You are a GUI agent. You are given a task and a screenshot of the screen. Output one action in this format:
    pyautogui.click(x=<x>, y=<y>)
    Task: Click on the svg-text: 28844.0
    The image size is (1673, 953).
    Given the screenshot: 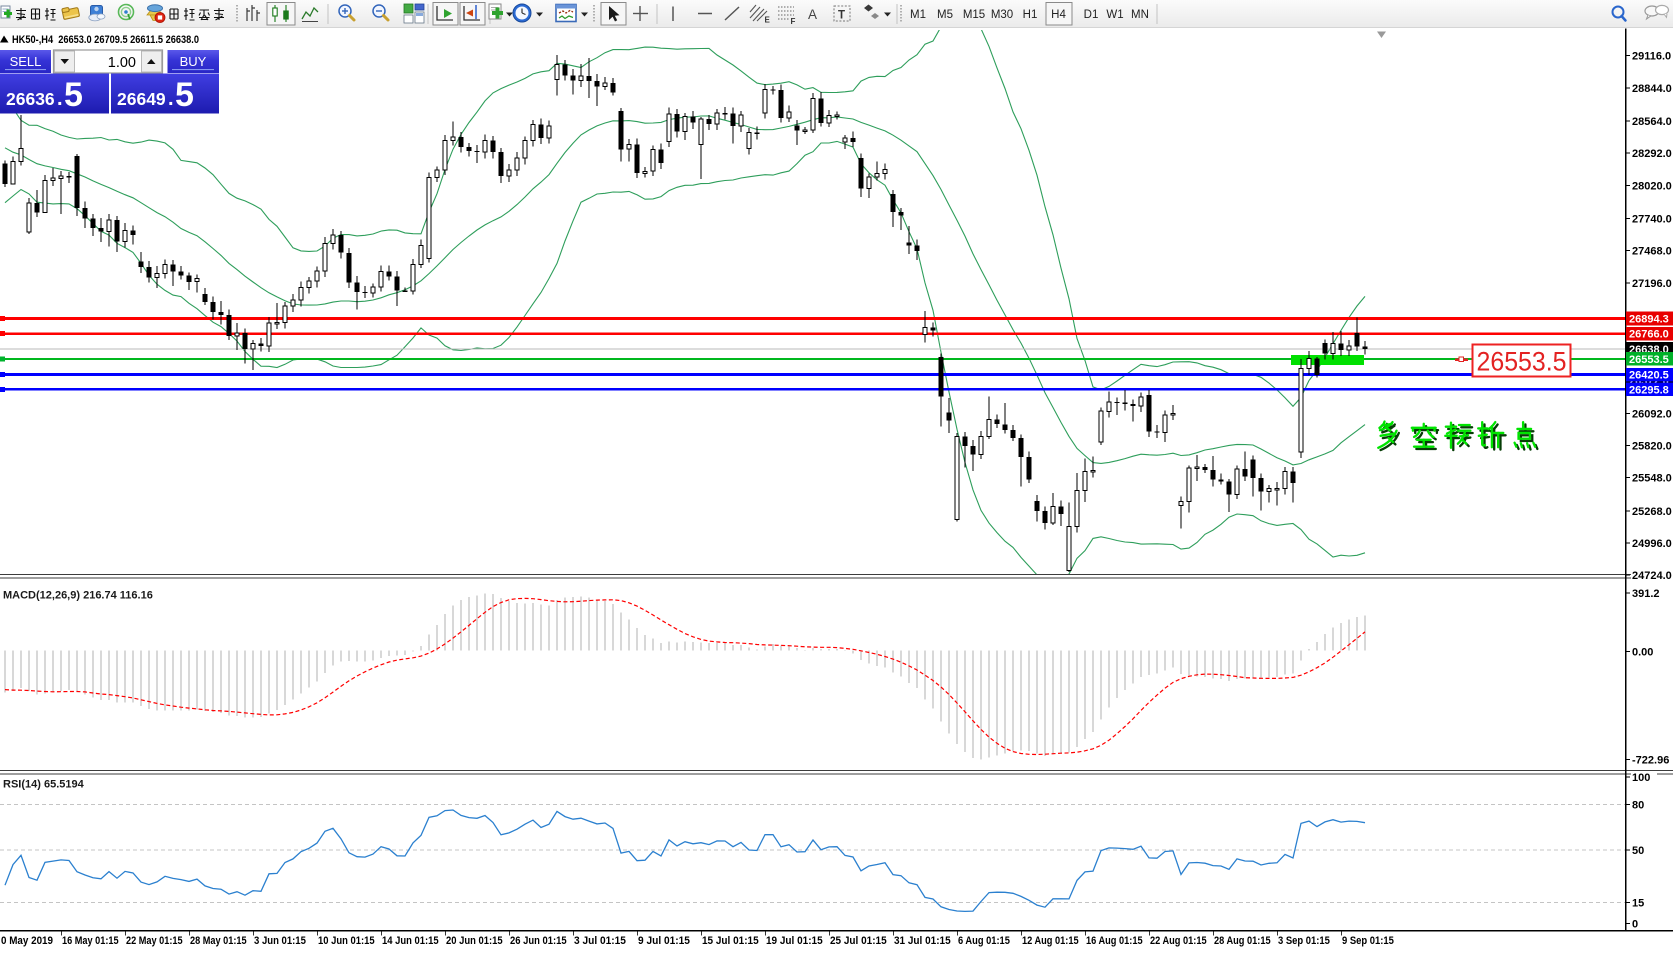 What is the action you would take?
    pyautogui.click(x=1652, y=89)
    